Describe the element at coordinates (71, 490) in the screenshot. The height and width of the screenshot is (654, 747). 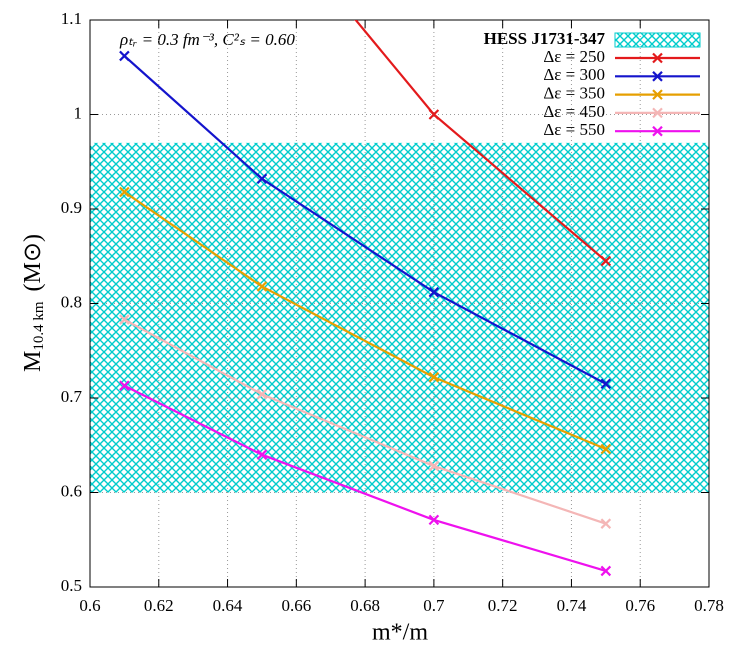
I see `y-tick-label: 0.6` at that location.